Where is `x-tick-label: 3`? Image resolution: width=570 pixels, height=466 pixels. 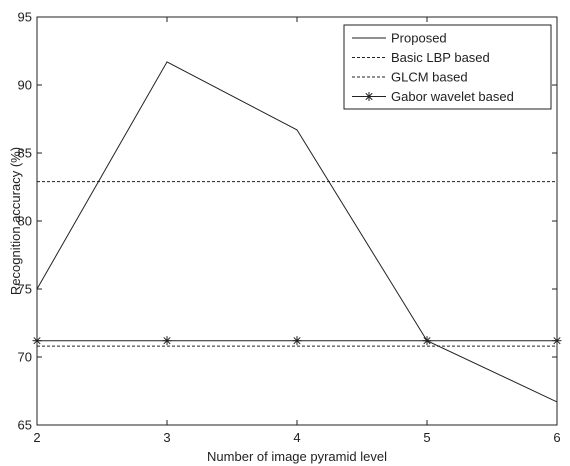 x-tick-label: 3 is located at coordinates (166, 437).